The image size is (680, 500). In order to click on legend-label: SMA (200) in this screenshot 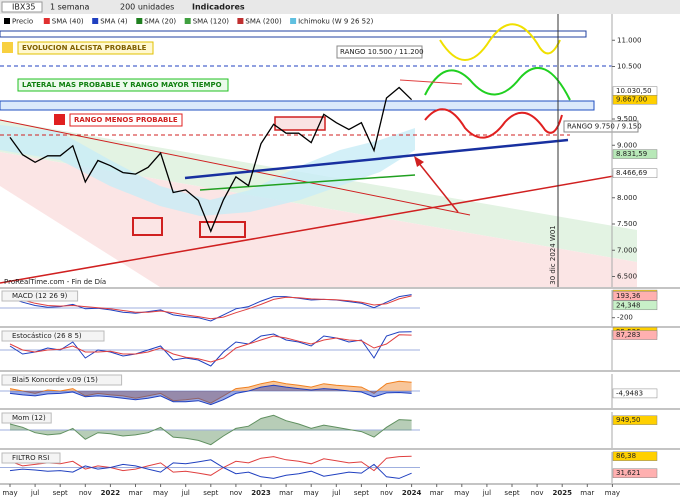, I will do `click(263, 22)`.